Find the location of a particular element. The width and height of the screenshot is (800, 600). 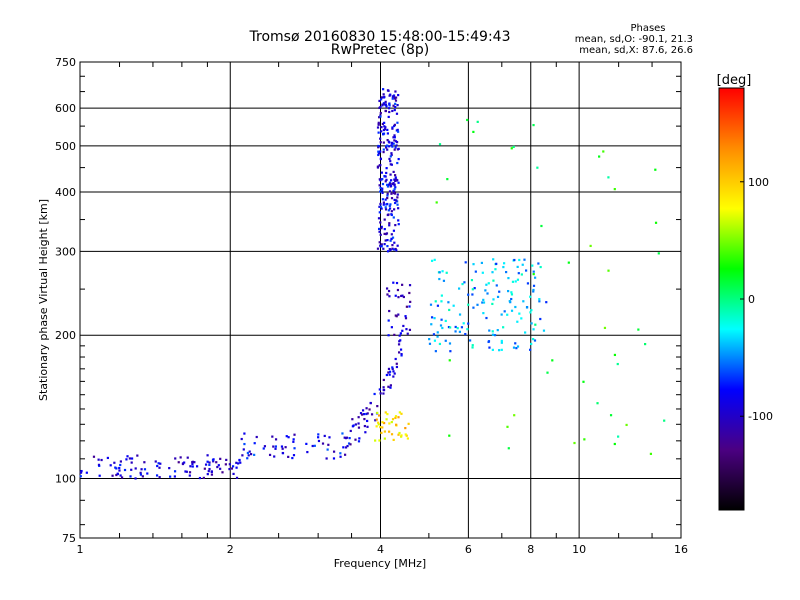

colorbar-tick-label: 100 is located at coordinates (758, 182).